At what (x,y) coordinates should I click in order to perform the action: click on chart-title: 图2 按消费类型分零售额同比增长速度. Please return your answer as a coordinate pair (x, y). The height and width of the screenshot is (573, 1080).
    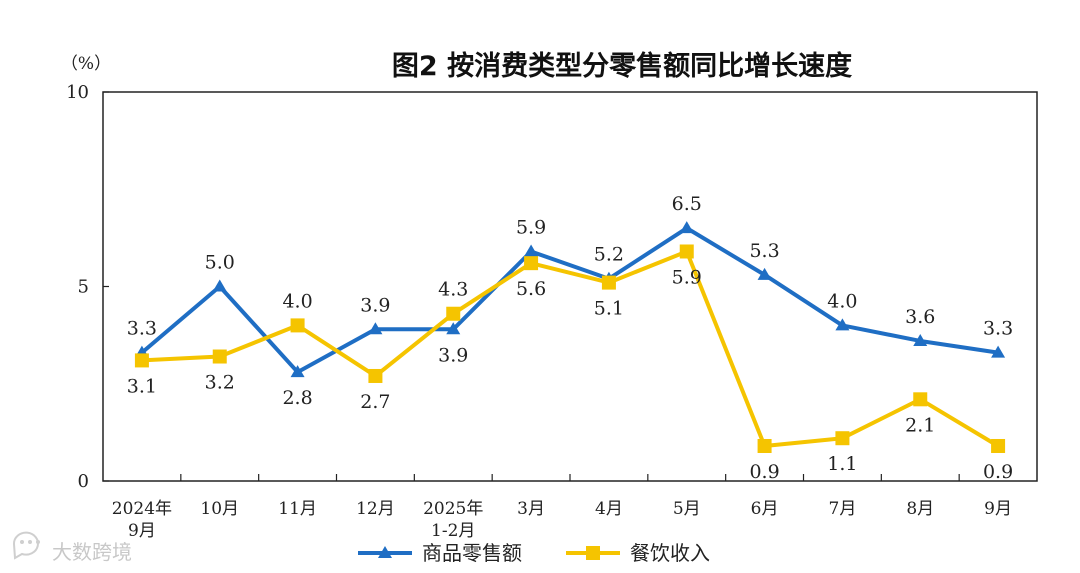
    Looking at the image, I should click on (622, 66).